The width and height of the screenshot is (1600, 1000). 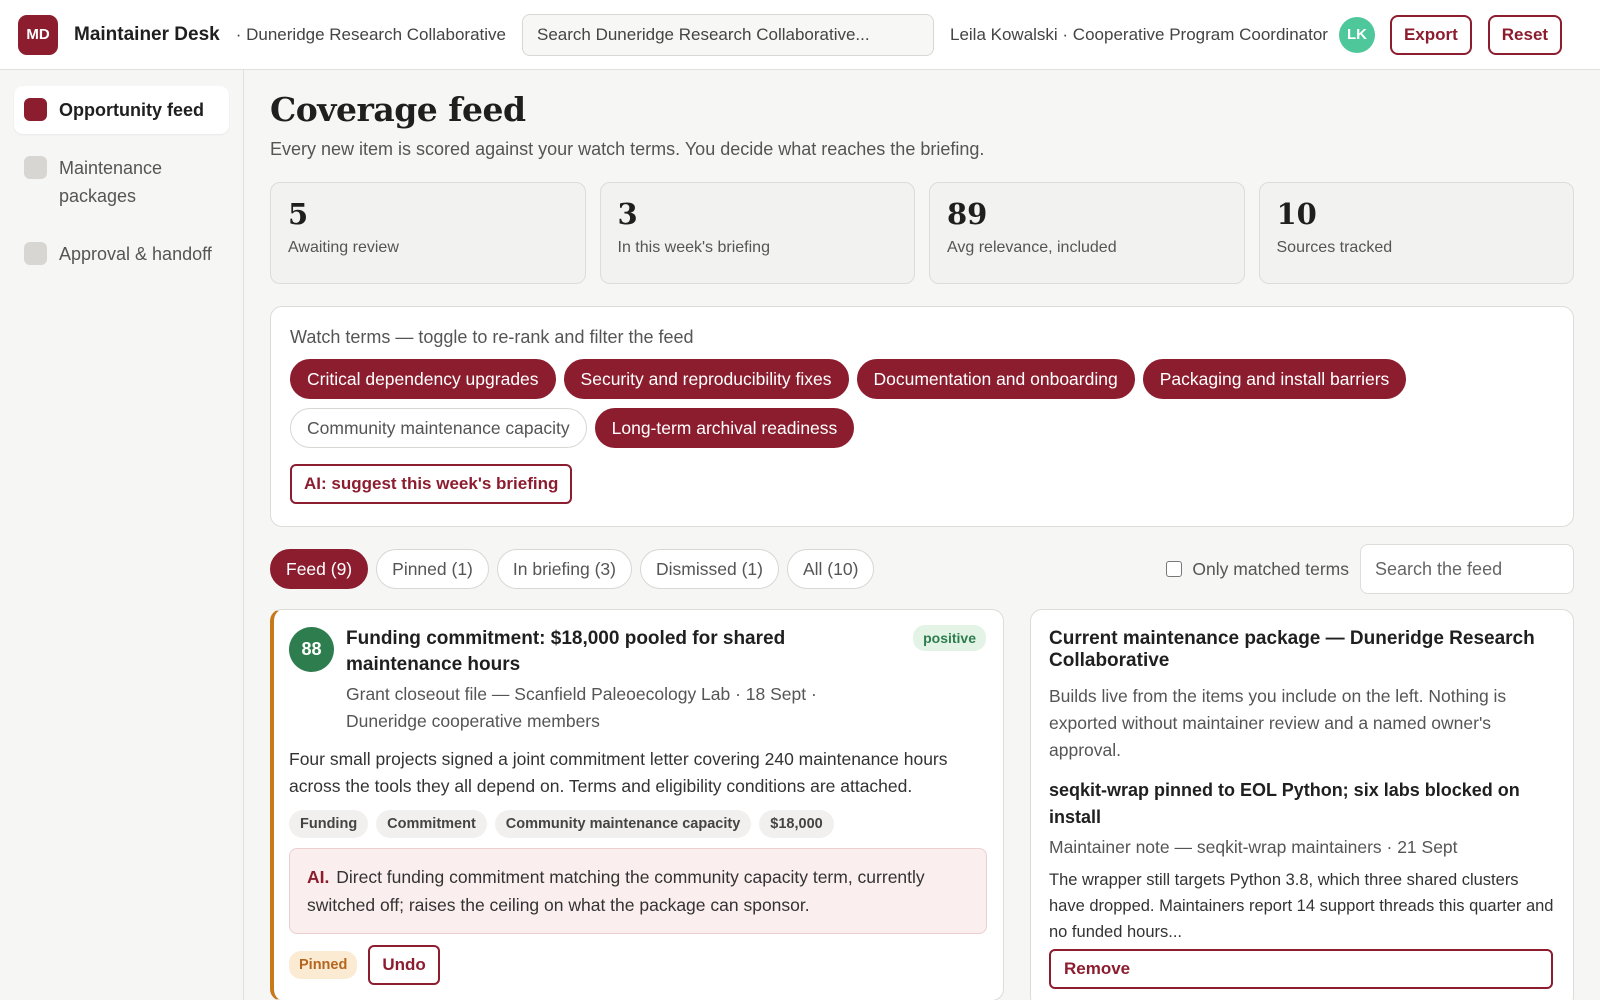 I want to click on stat-label: In this week's briefing, so click(x=693, y=247).